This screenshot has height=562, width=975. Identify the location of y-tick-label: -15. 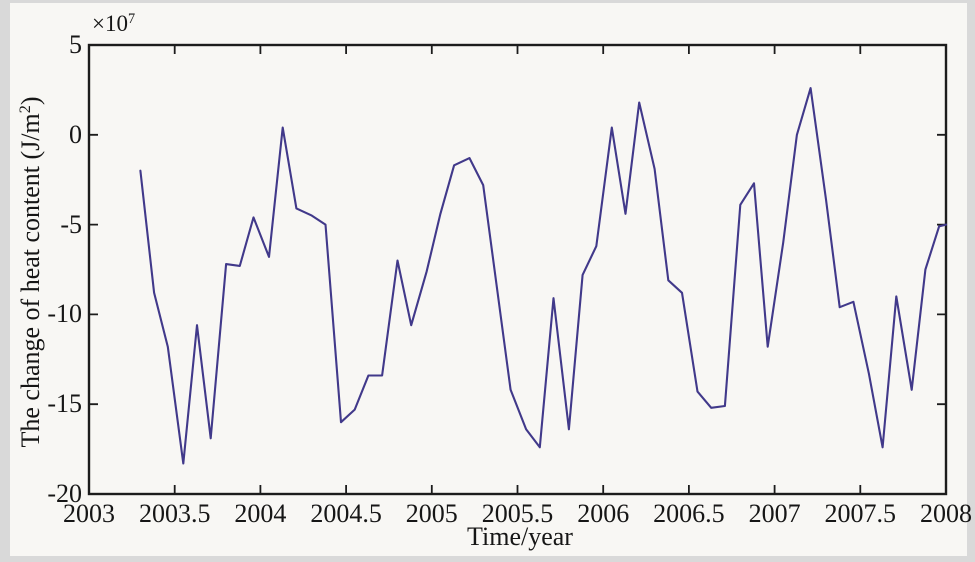
(64, 404).